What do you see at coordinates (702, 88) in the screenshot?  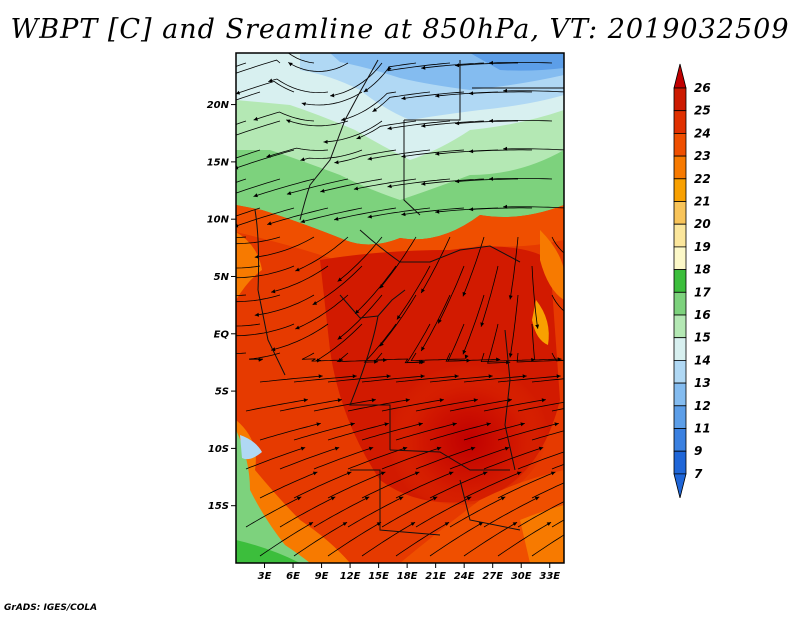 I see `colorbar-level-label: 26` at bounding box center [702, 88].